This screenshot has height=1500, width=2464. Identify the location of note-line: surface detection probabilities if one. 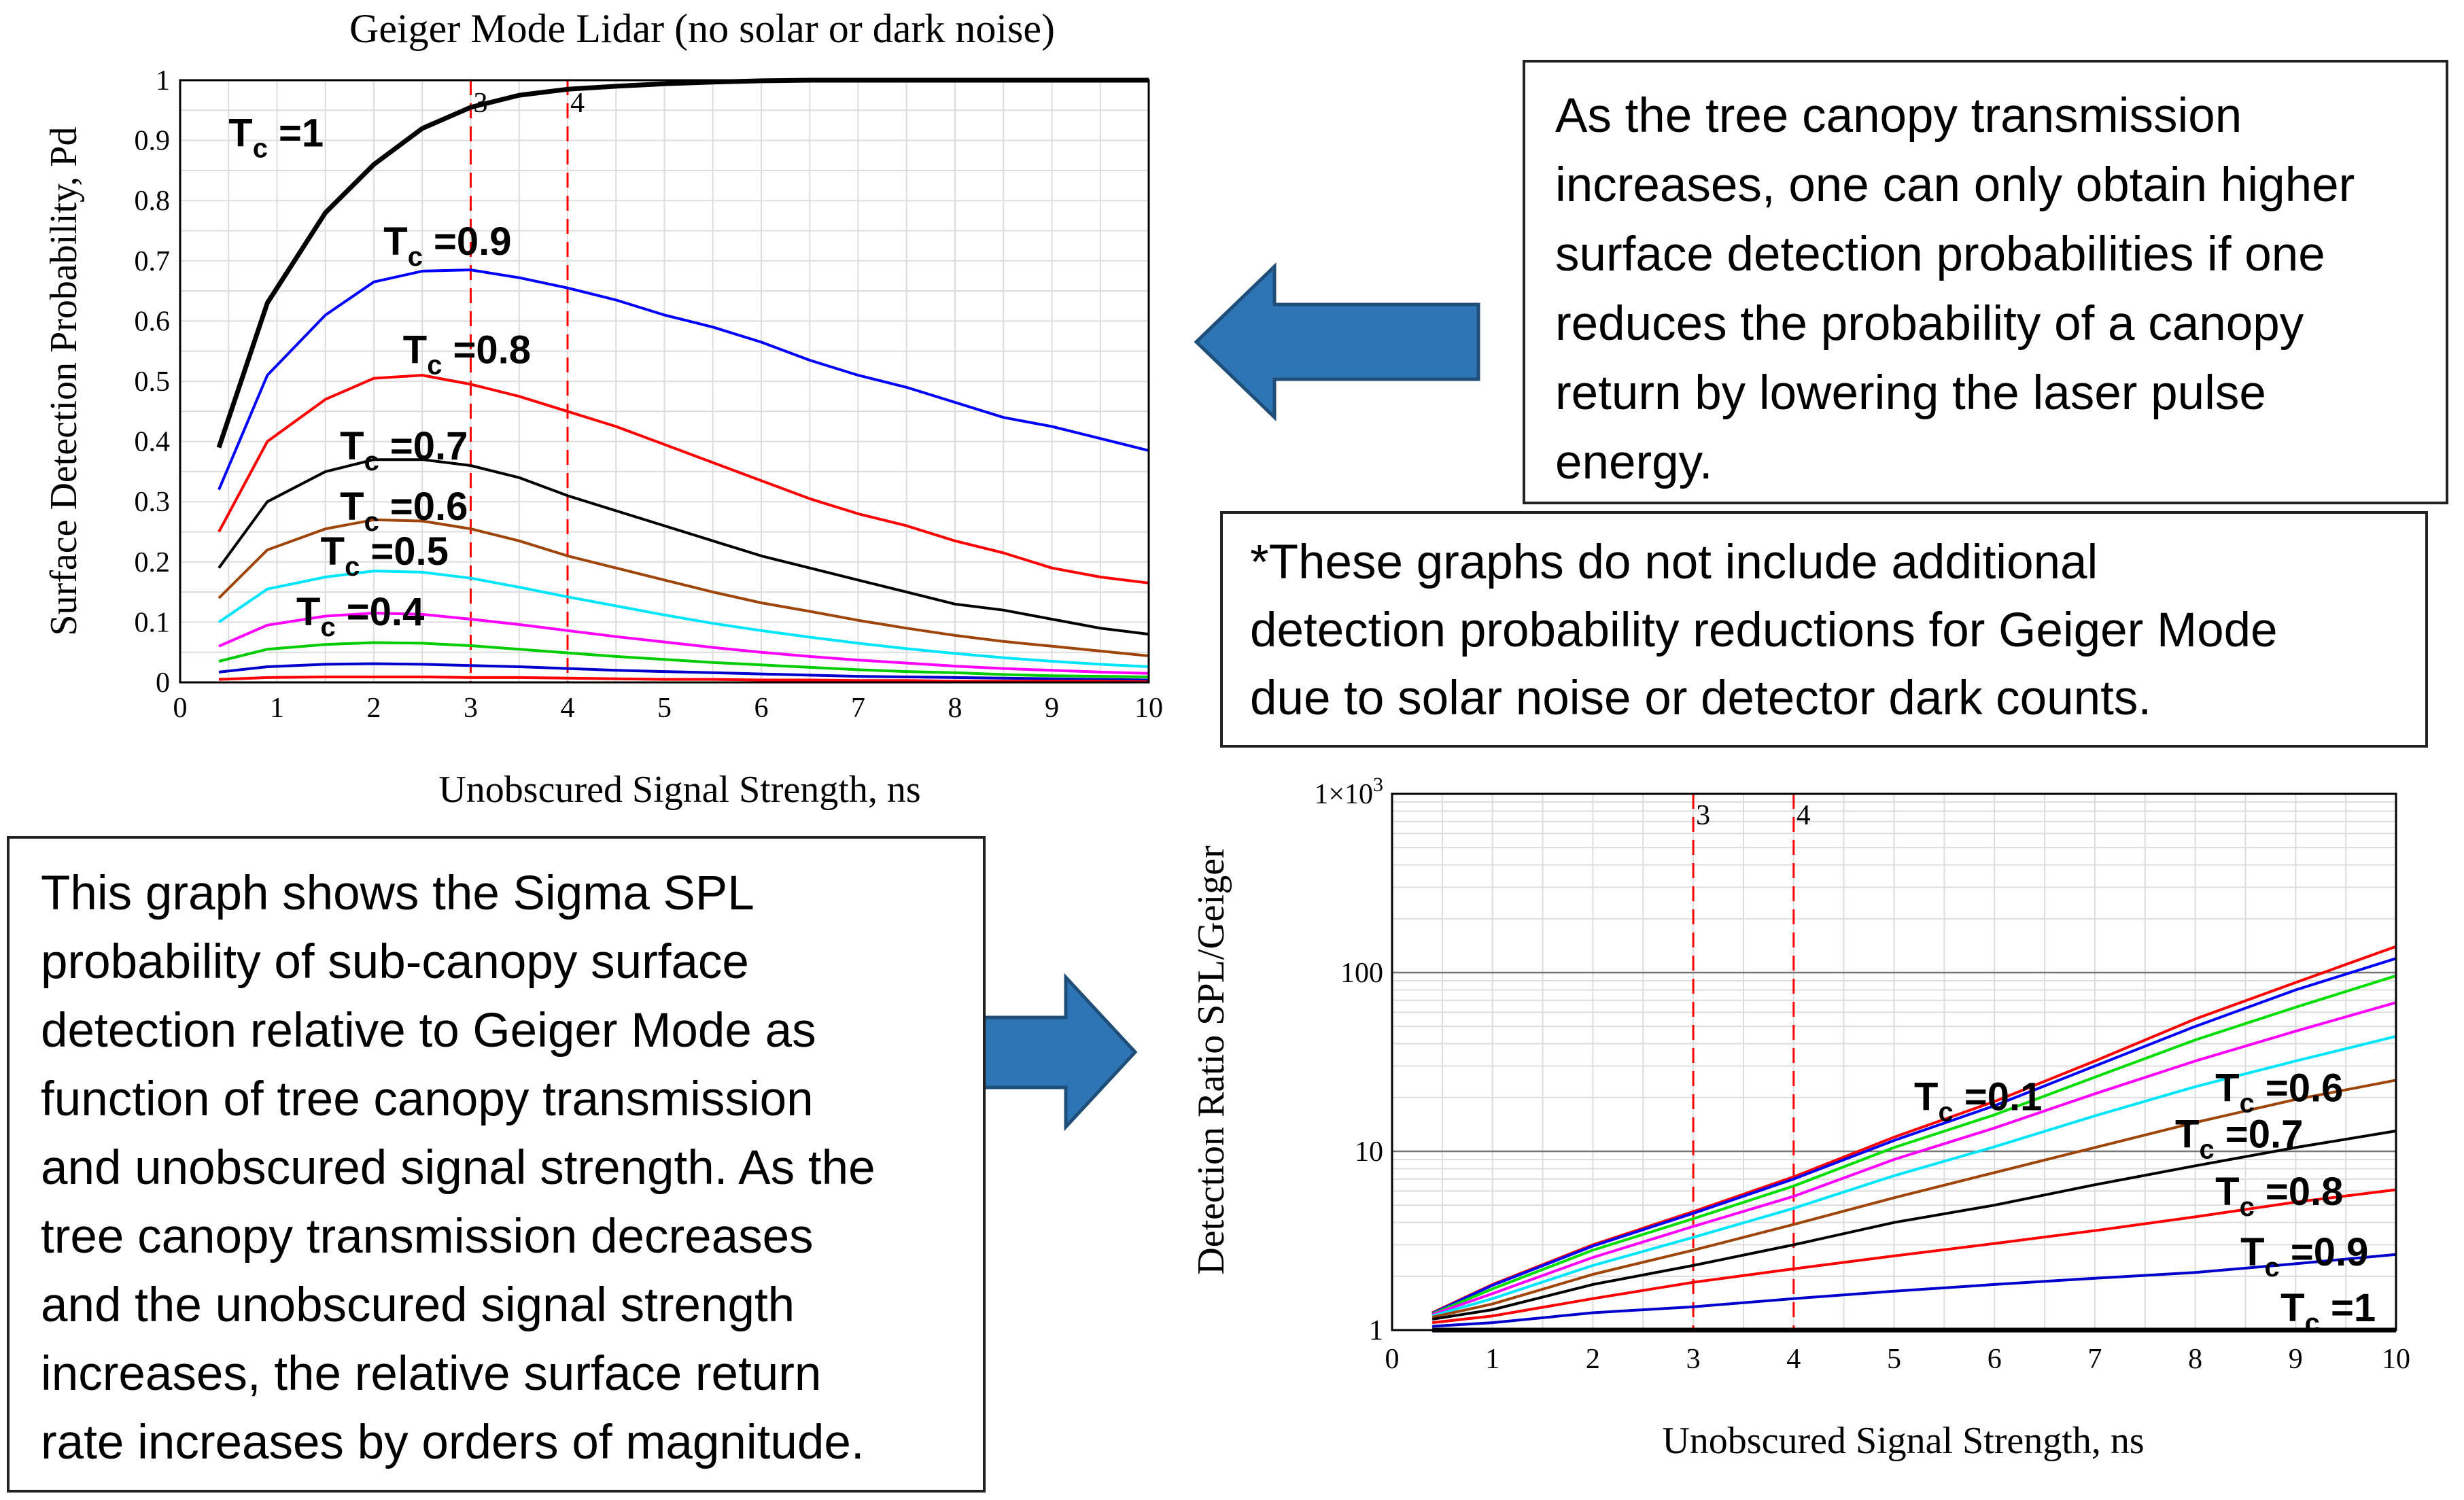
(1940, 255).